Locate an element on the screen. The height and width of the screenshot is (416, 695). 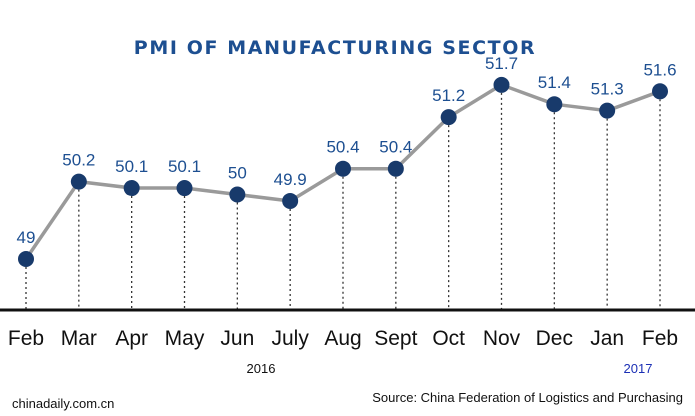
data-label-4: 50 is located at coordinates (237, 173).